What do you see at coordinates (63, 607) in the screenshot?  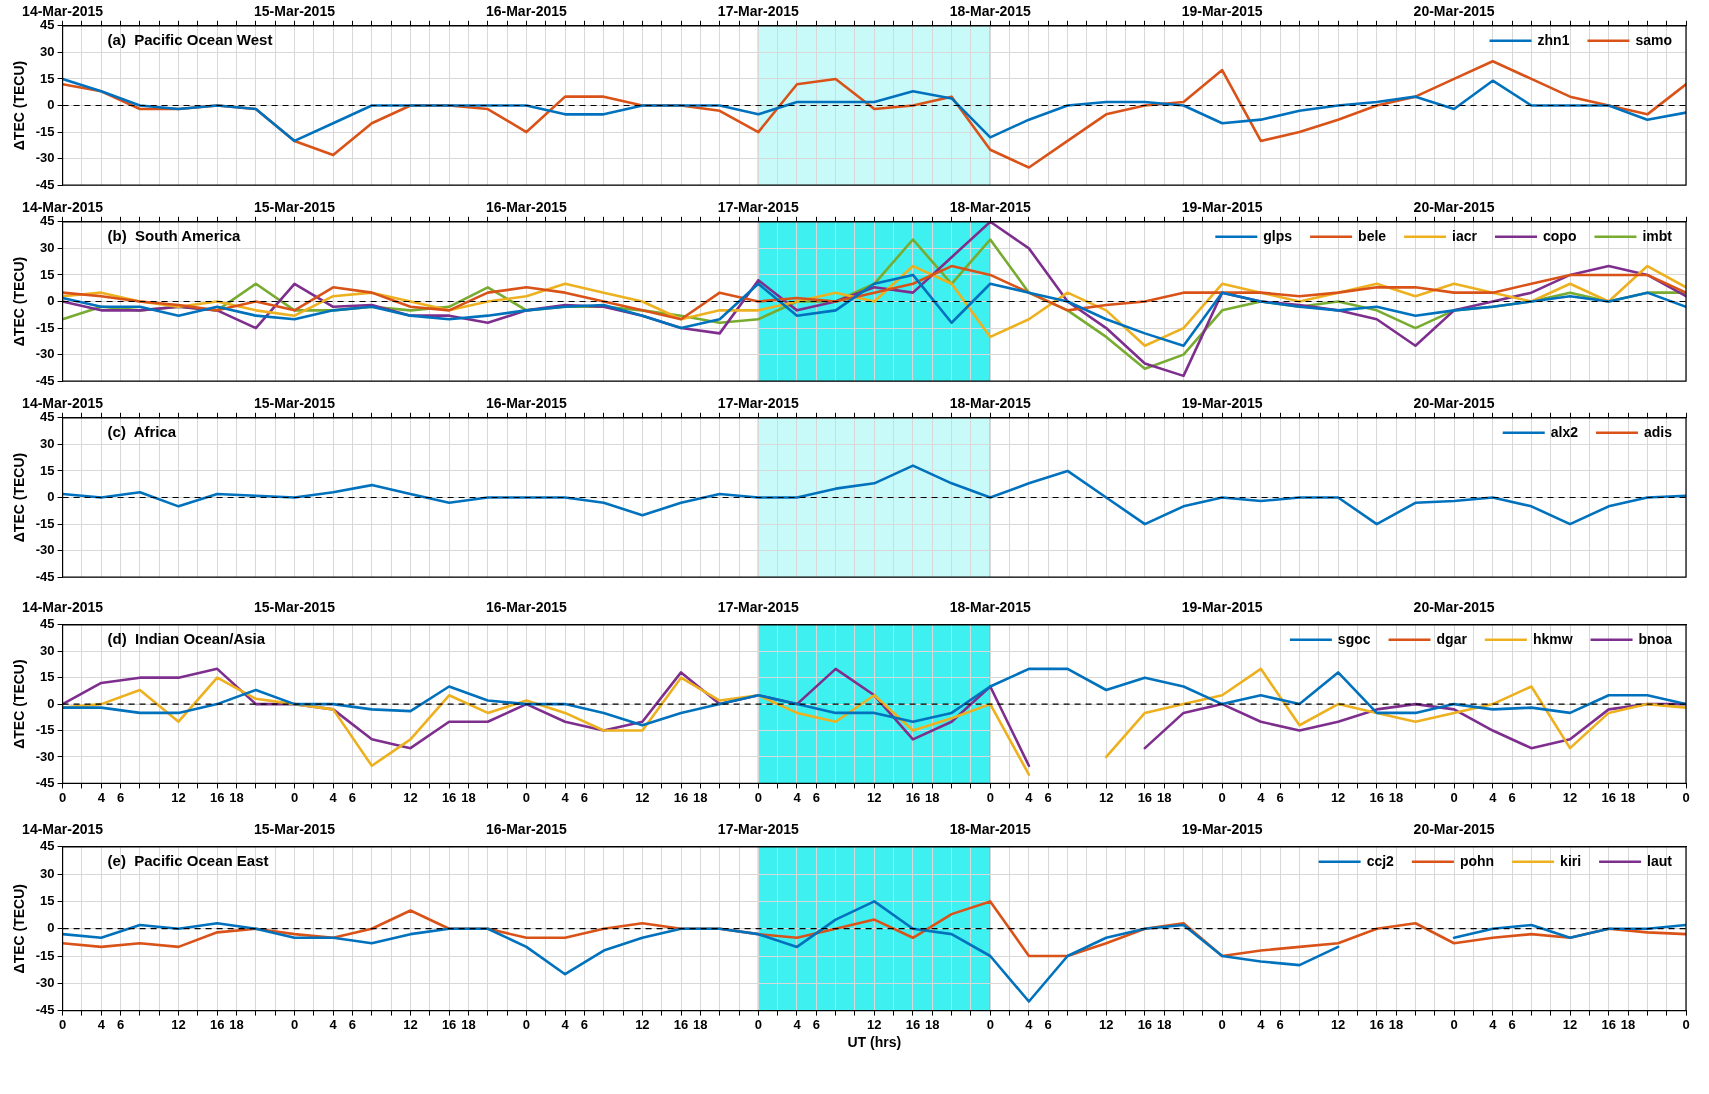 I see `x2-tick-label: 14-Mar-2015` at bounding box center [63, 607].